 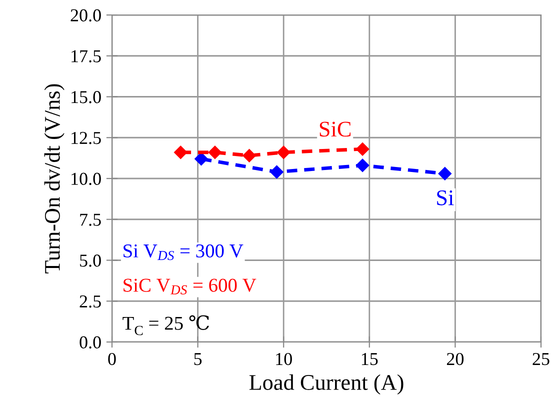 I want to click on x-tick-label: 15, so click(x=370, y=359).